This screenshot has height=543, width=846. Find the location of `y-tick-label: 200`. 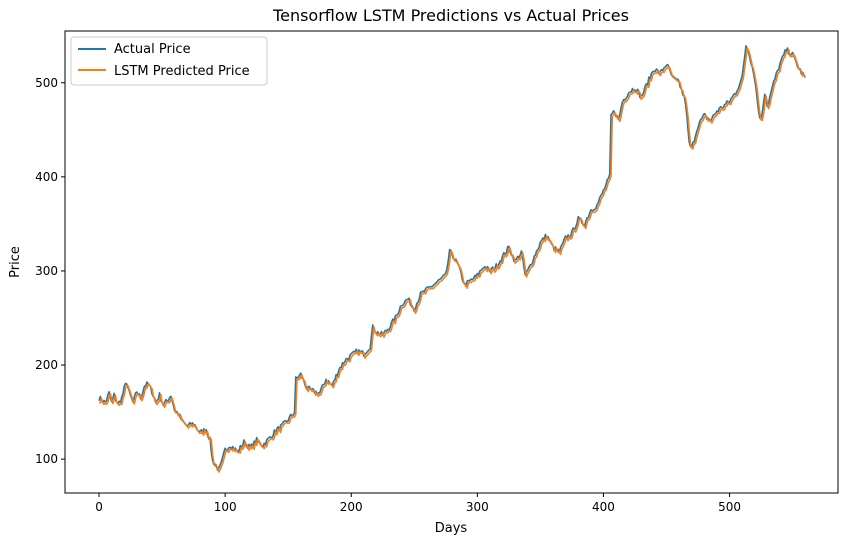

y-tick-label: 200 is located at coordinates (46, 365).